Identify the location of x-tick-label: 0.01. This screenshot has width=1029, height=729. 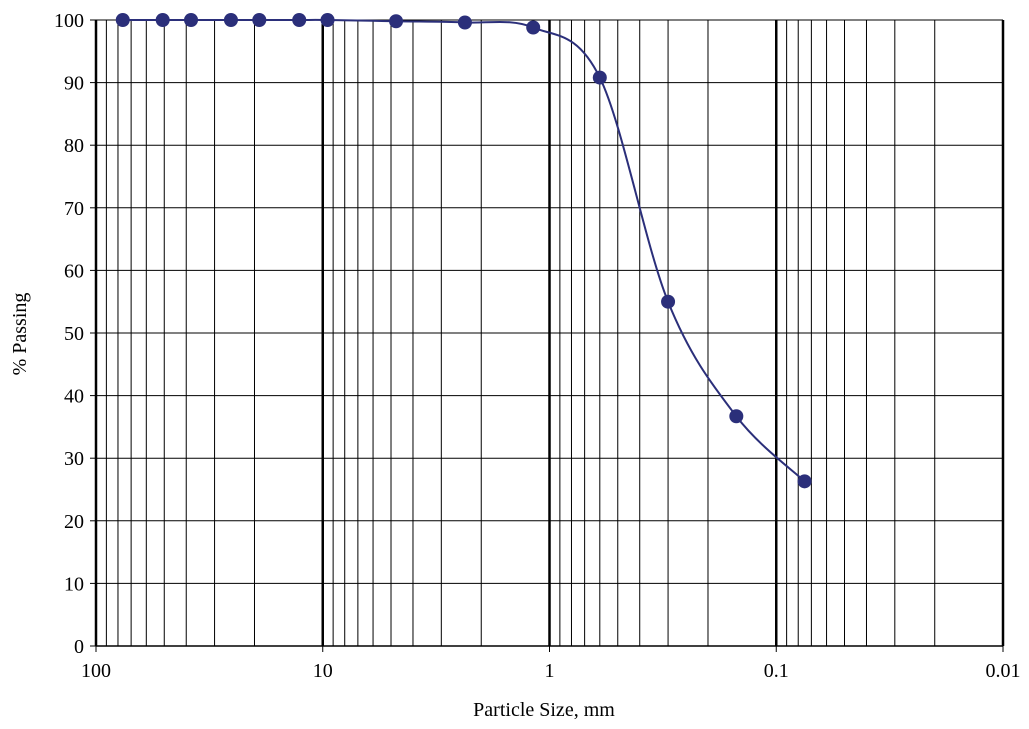
(1003, 671).